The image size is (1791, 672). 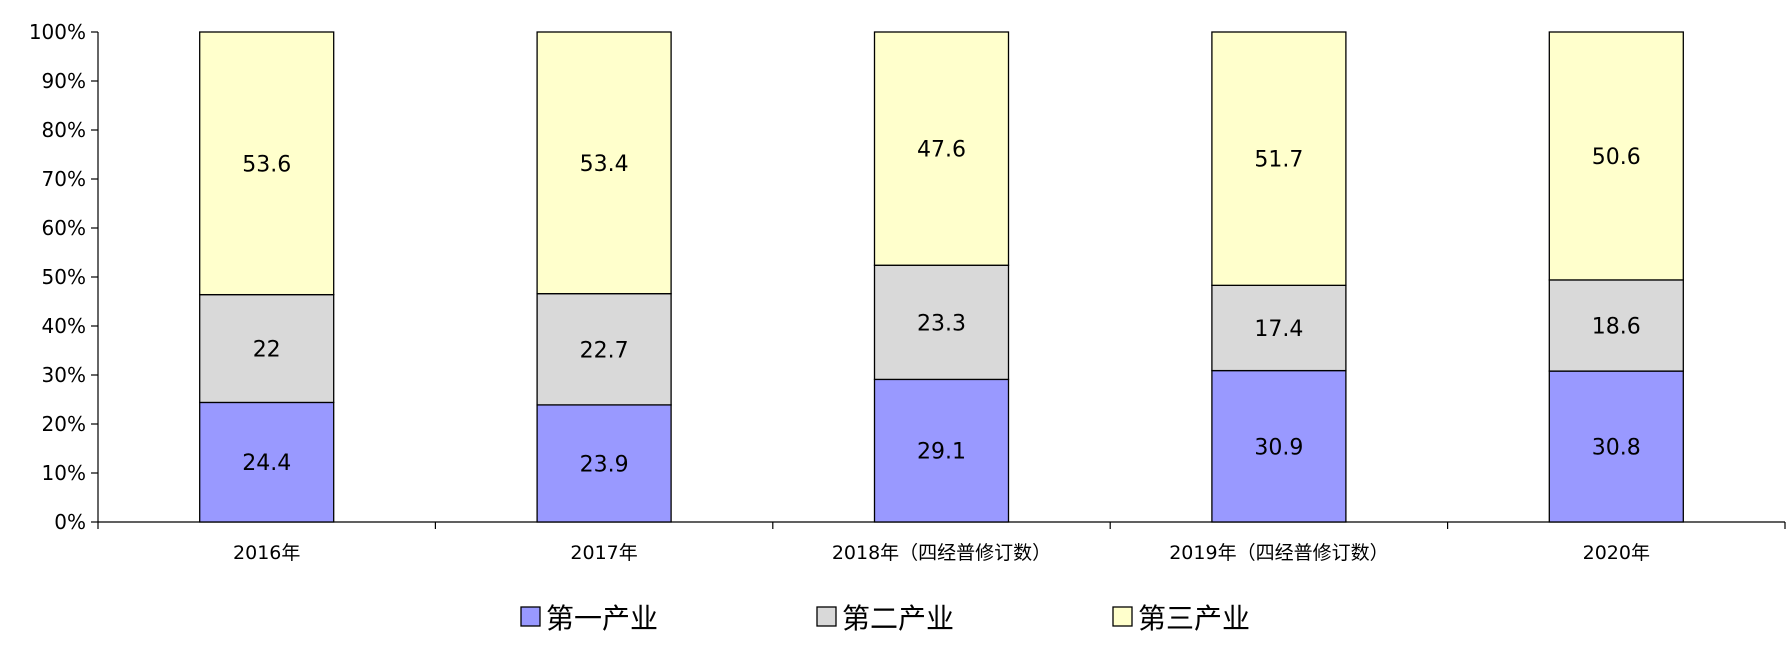 I want to click on data-label: 23.9, so click(x=604, y=464).